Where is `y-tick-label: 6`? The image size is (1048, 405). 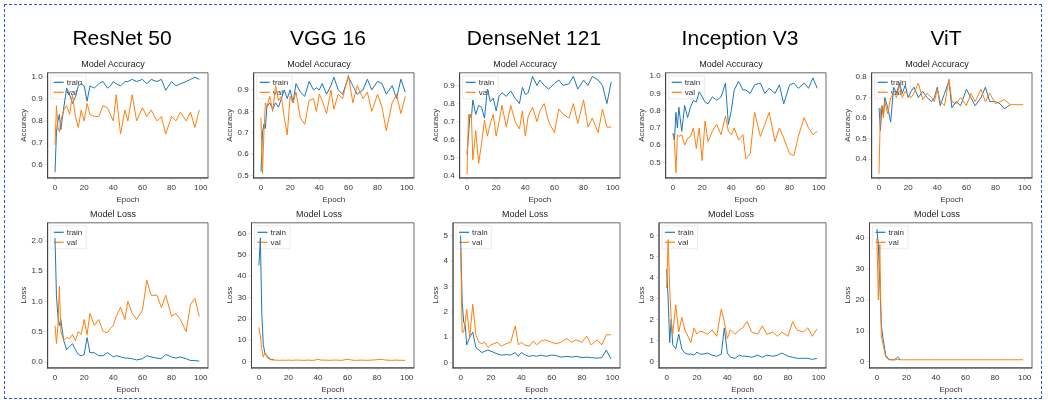
y-tick-label: 6 is located at coordinates (652, 235).